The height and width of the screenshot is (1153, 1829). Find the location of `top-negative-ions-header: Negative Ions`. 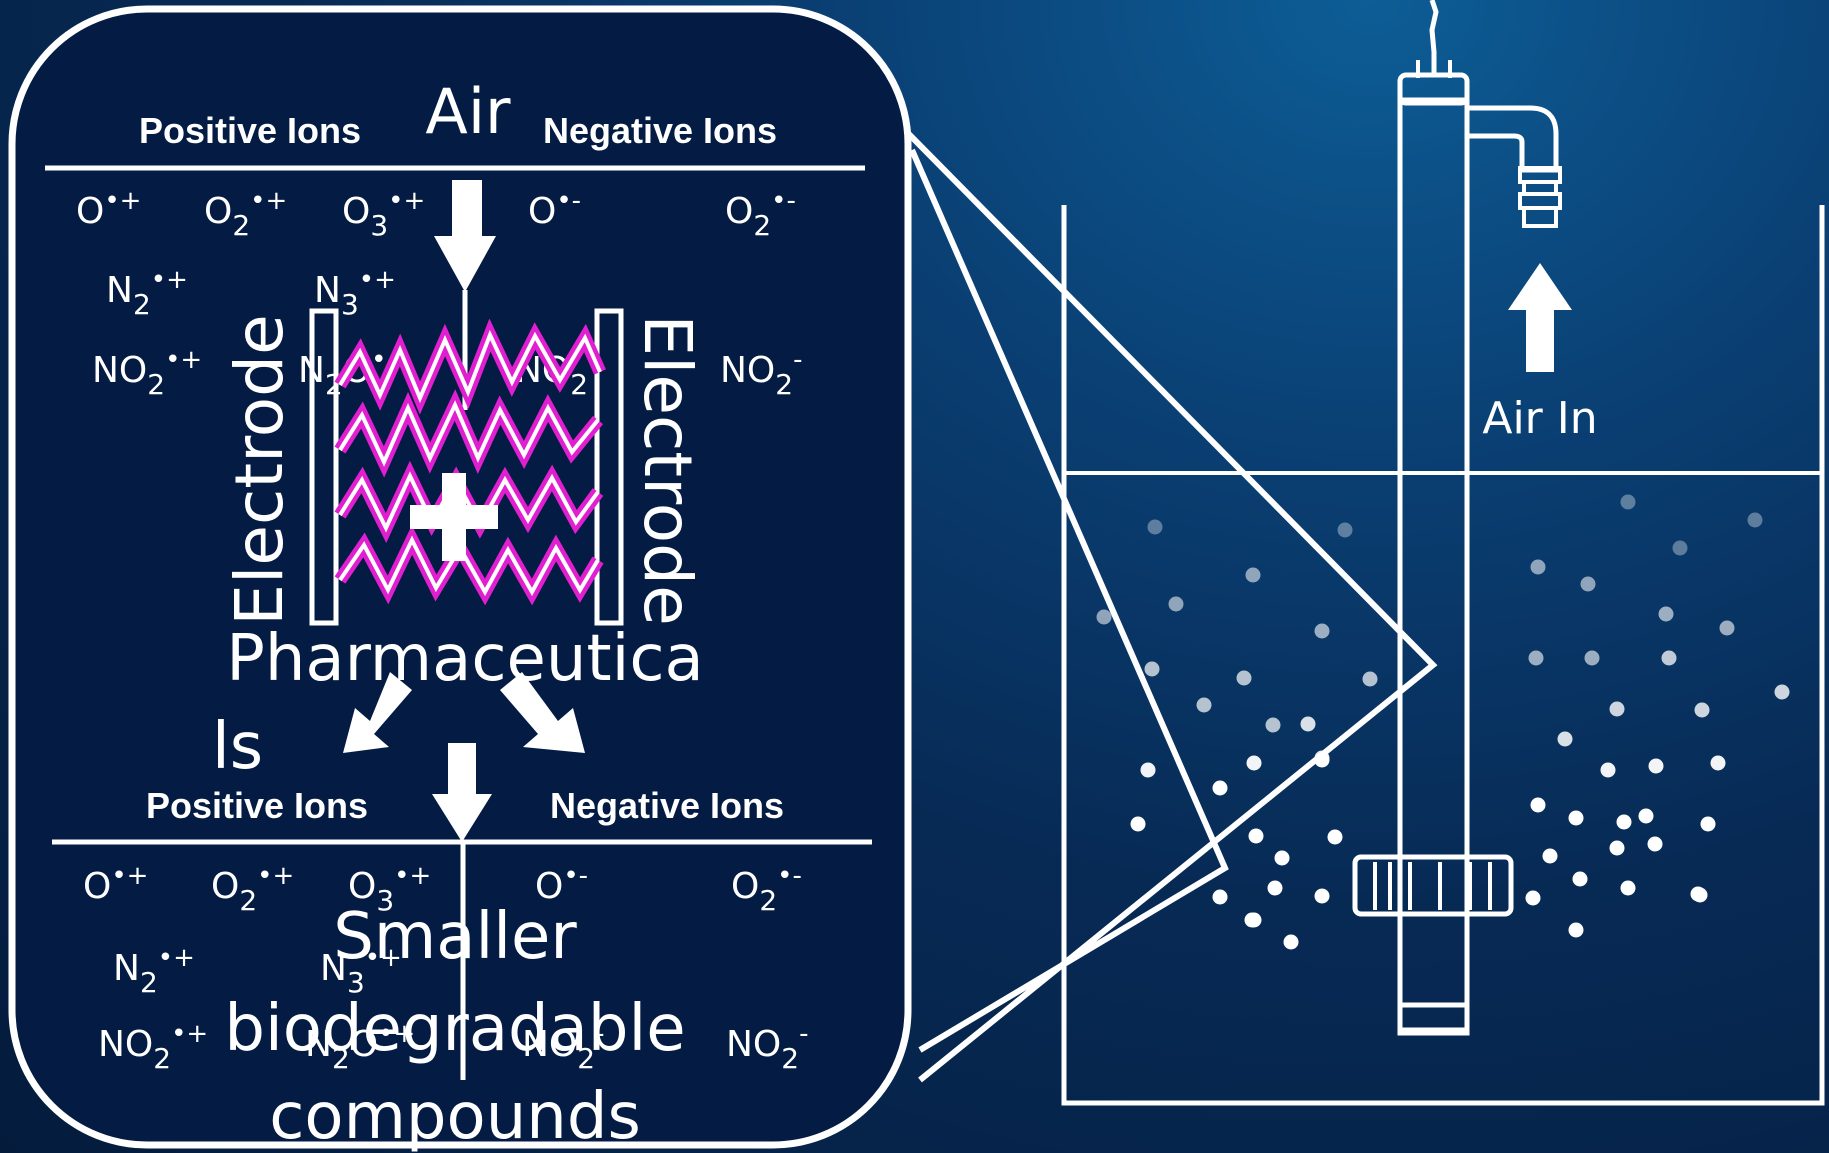

top-negative-ions-header: Negative Ions is located at coordinates (660, 130).